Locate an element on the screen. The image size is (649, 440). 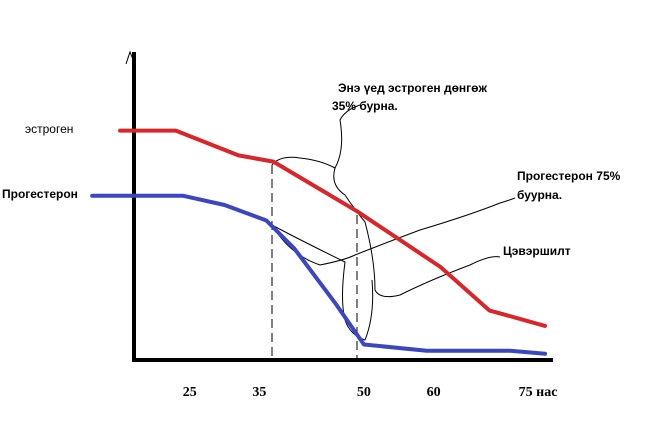
annotation: 35% бурна. is located at coordinates (365, 106).